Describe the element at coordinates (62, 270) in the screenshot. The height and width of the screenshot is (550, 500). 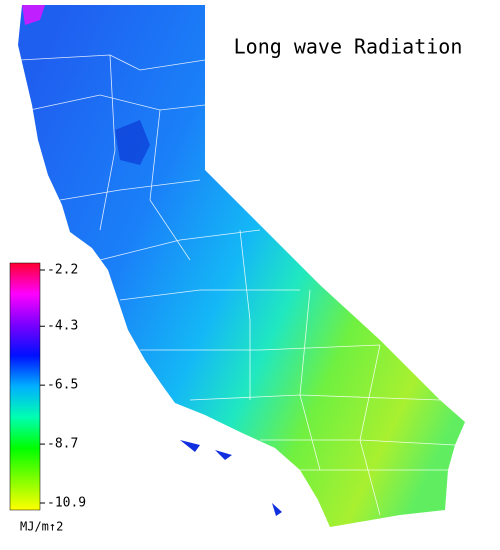
I see `colorbar-tick-label: -2.2` at that location.